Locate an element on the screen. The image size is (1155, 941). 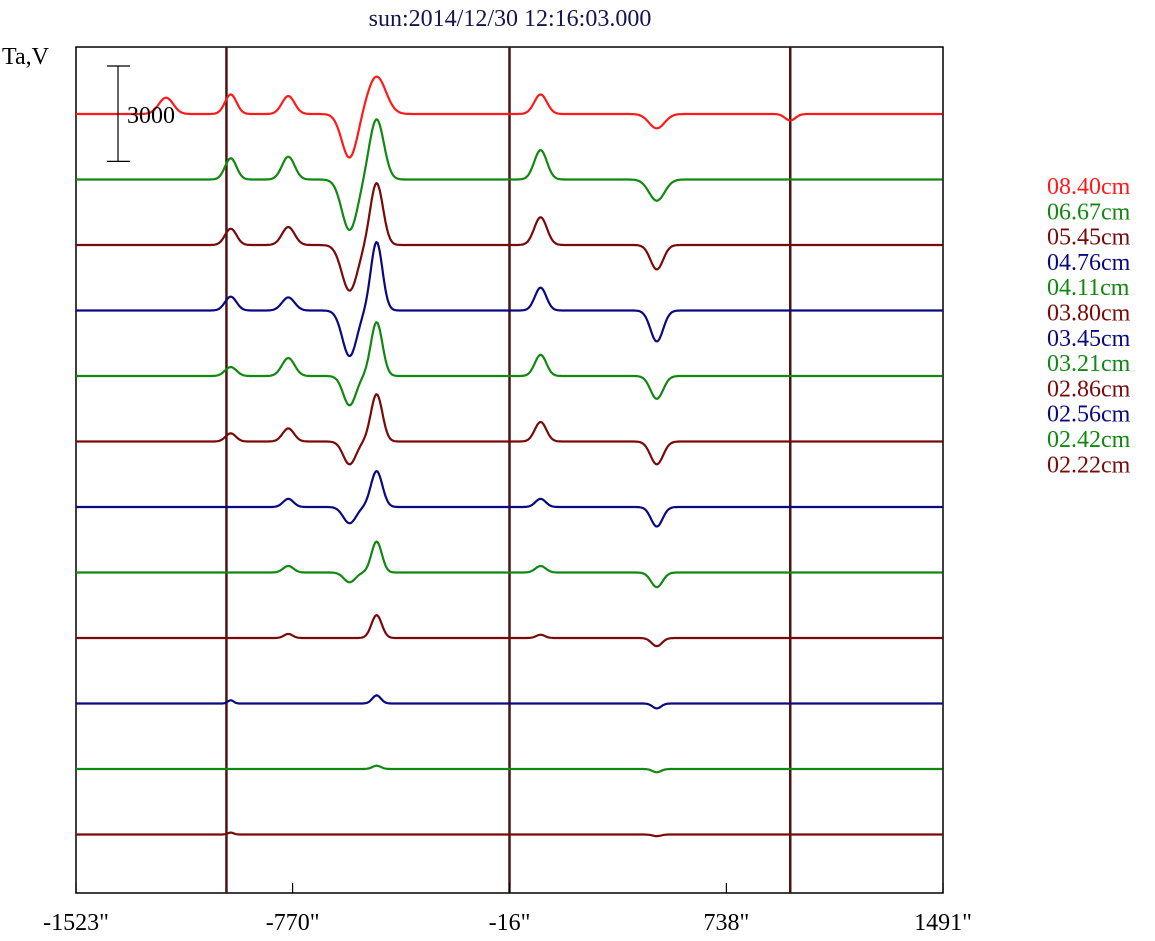
trace-02.22cm is located at coordinates (509, 834).